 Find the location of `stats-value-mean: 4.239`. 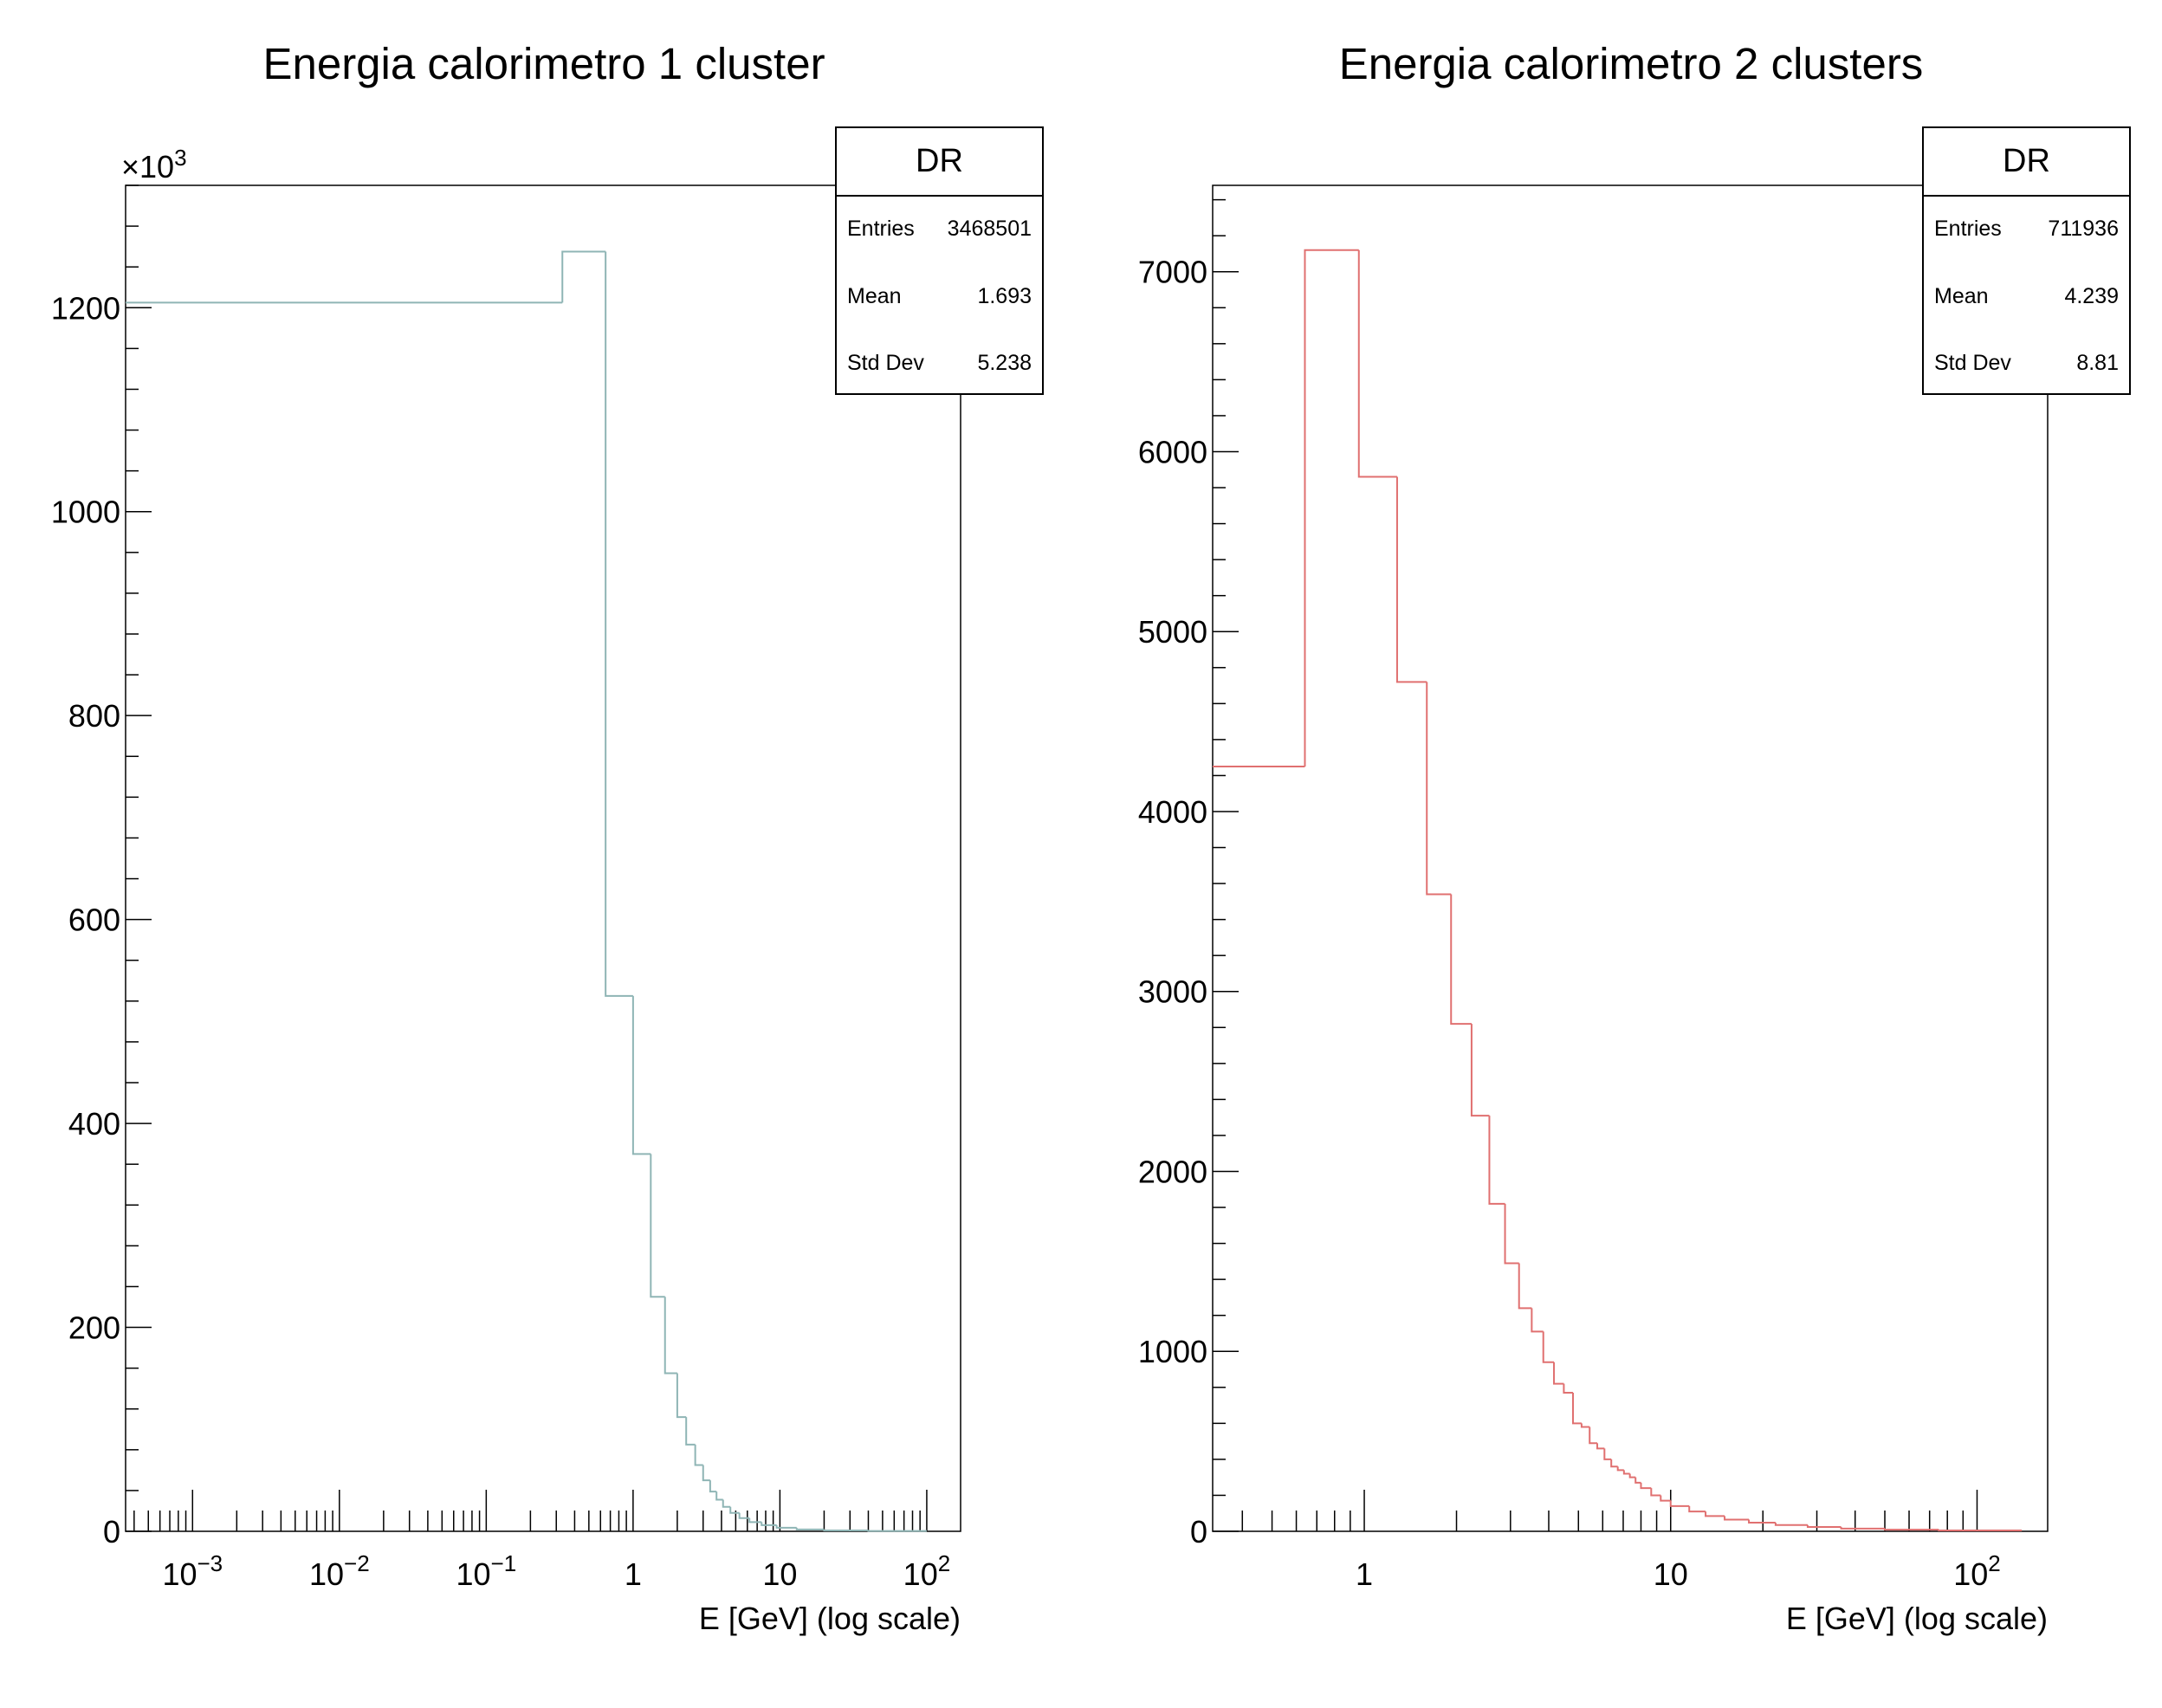

stats-value-mean: 4.239 is located at coordinates (2091, 296).